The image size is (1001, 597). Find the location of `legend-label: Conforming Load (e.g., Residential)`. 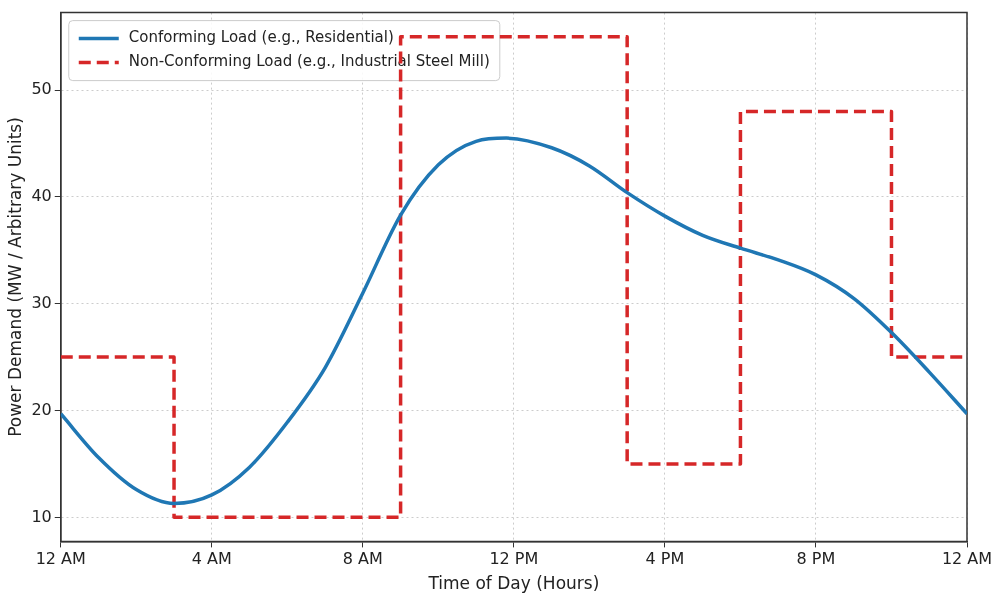

legend-label: Conforming Load (e.g., Residential) is located at coordinates (261, 37).